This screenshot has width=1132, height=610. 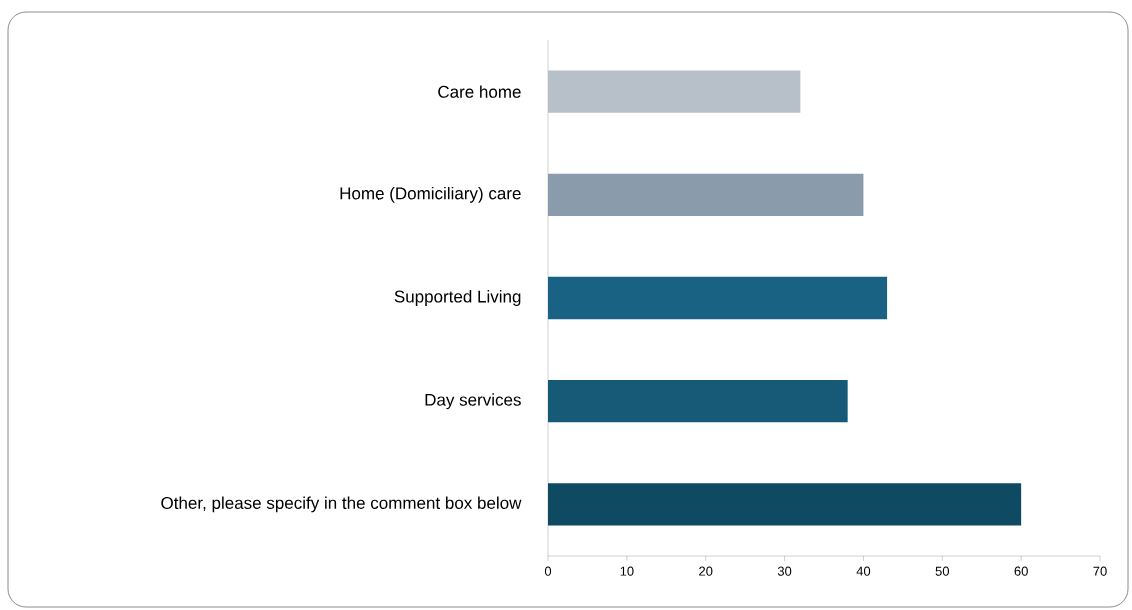 What do you see at coordinates (548, 571) in the screenshot?
I see `x-tick-label: 0` at bounding box center [548, 571].